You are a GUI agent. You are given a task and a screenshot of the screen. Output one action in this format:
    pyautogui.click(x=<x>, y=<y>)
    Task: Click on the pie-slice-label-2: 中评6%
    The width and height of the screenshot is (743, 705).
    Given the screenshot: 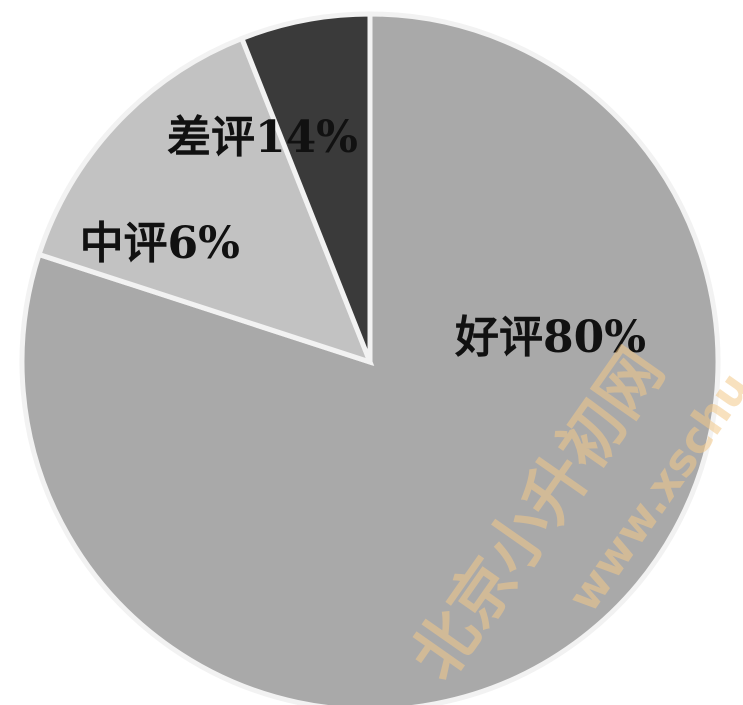 What is the action you would take?
    pyautogui.click(x=160, y=243)
    